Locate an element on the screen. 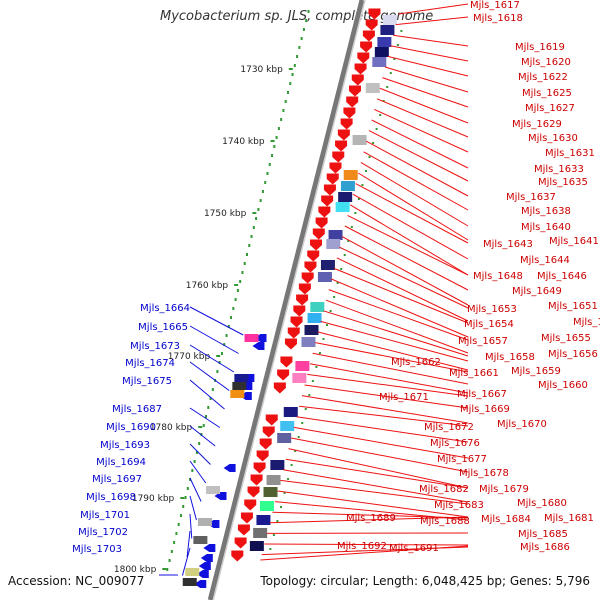  gene-label-right: Mjls_1651 is located at coordinates (573, 306).